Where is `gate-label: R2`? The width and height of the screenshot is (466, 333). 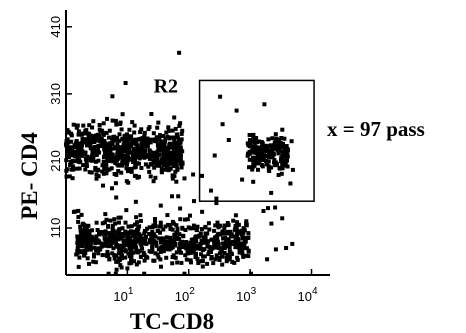 gate-label: R2 is located at coordinates (166, 86).